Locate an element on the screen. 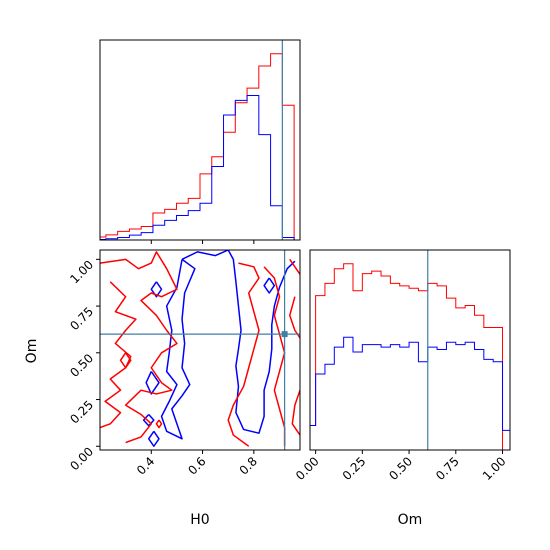 This screenshot has width=550, height=550. contour-ytick-label-0: 0.00 is located at coordinates (81, 458).